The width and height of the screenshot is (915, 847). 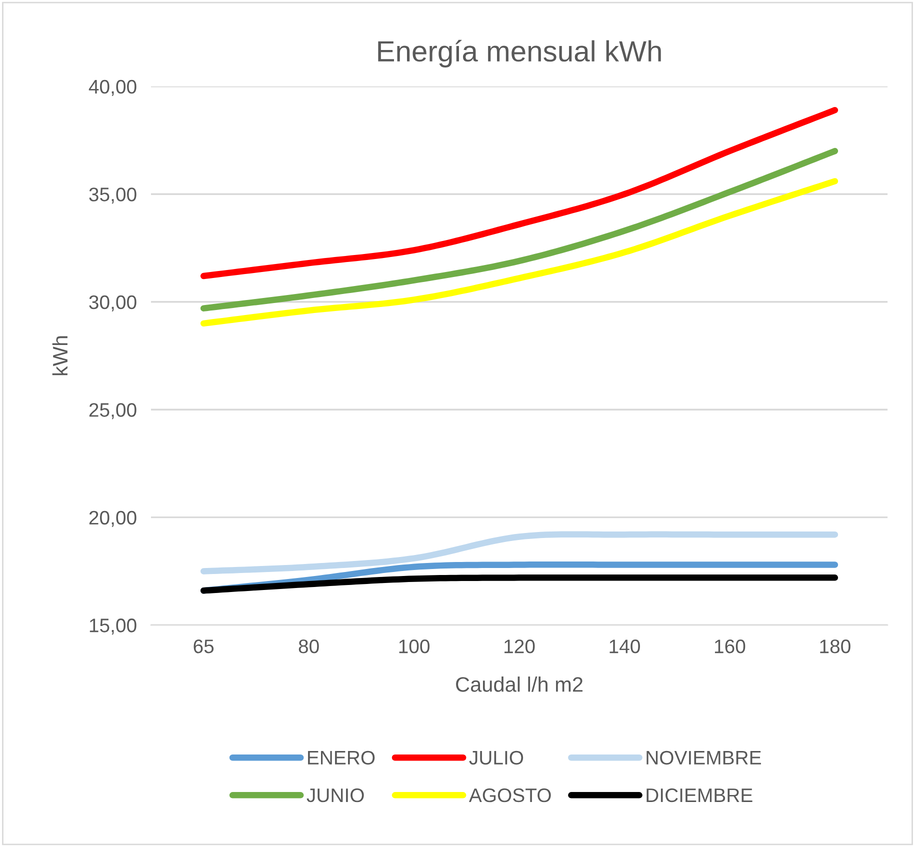 What do you see at coordinates (112, 88) in the screenshot?
I see `y-tick-label: 40,00` at bounding box center [112, 88].